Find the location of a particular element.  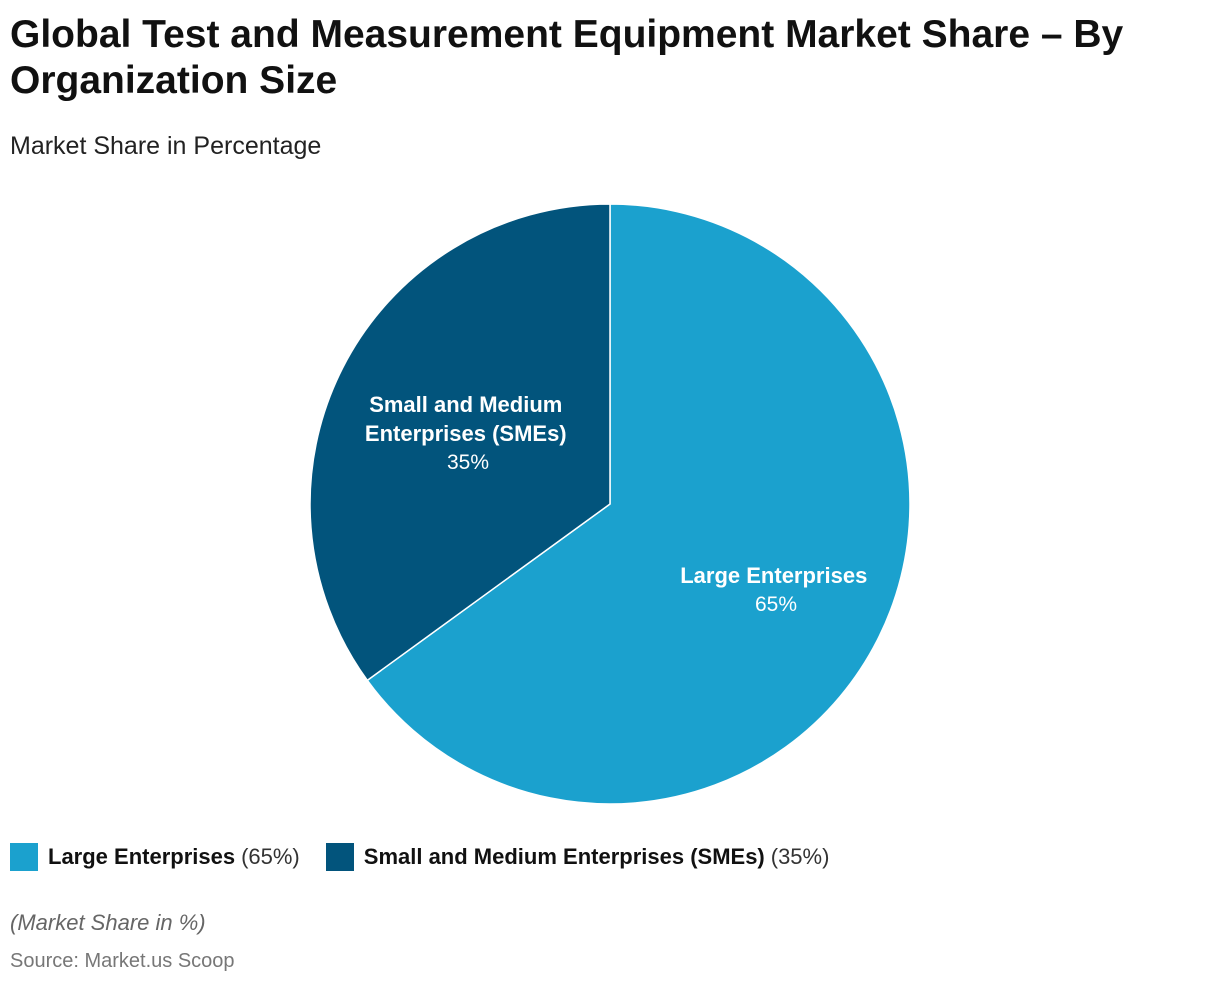

slice-label-smes: Small and Medium Enterprises (SMEs) 35% is located at coordinates (468, 433).